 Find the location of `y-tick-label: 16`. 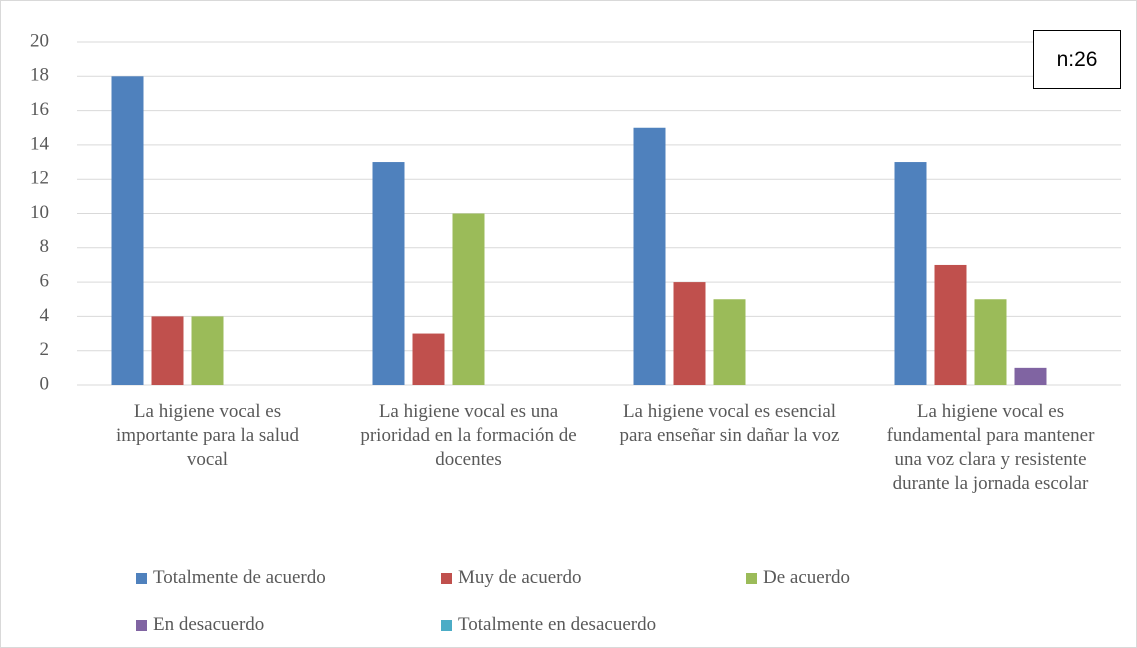

y-tick-label: 16 is located at coordinates (39, 109).